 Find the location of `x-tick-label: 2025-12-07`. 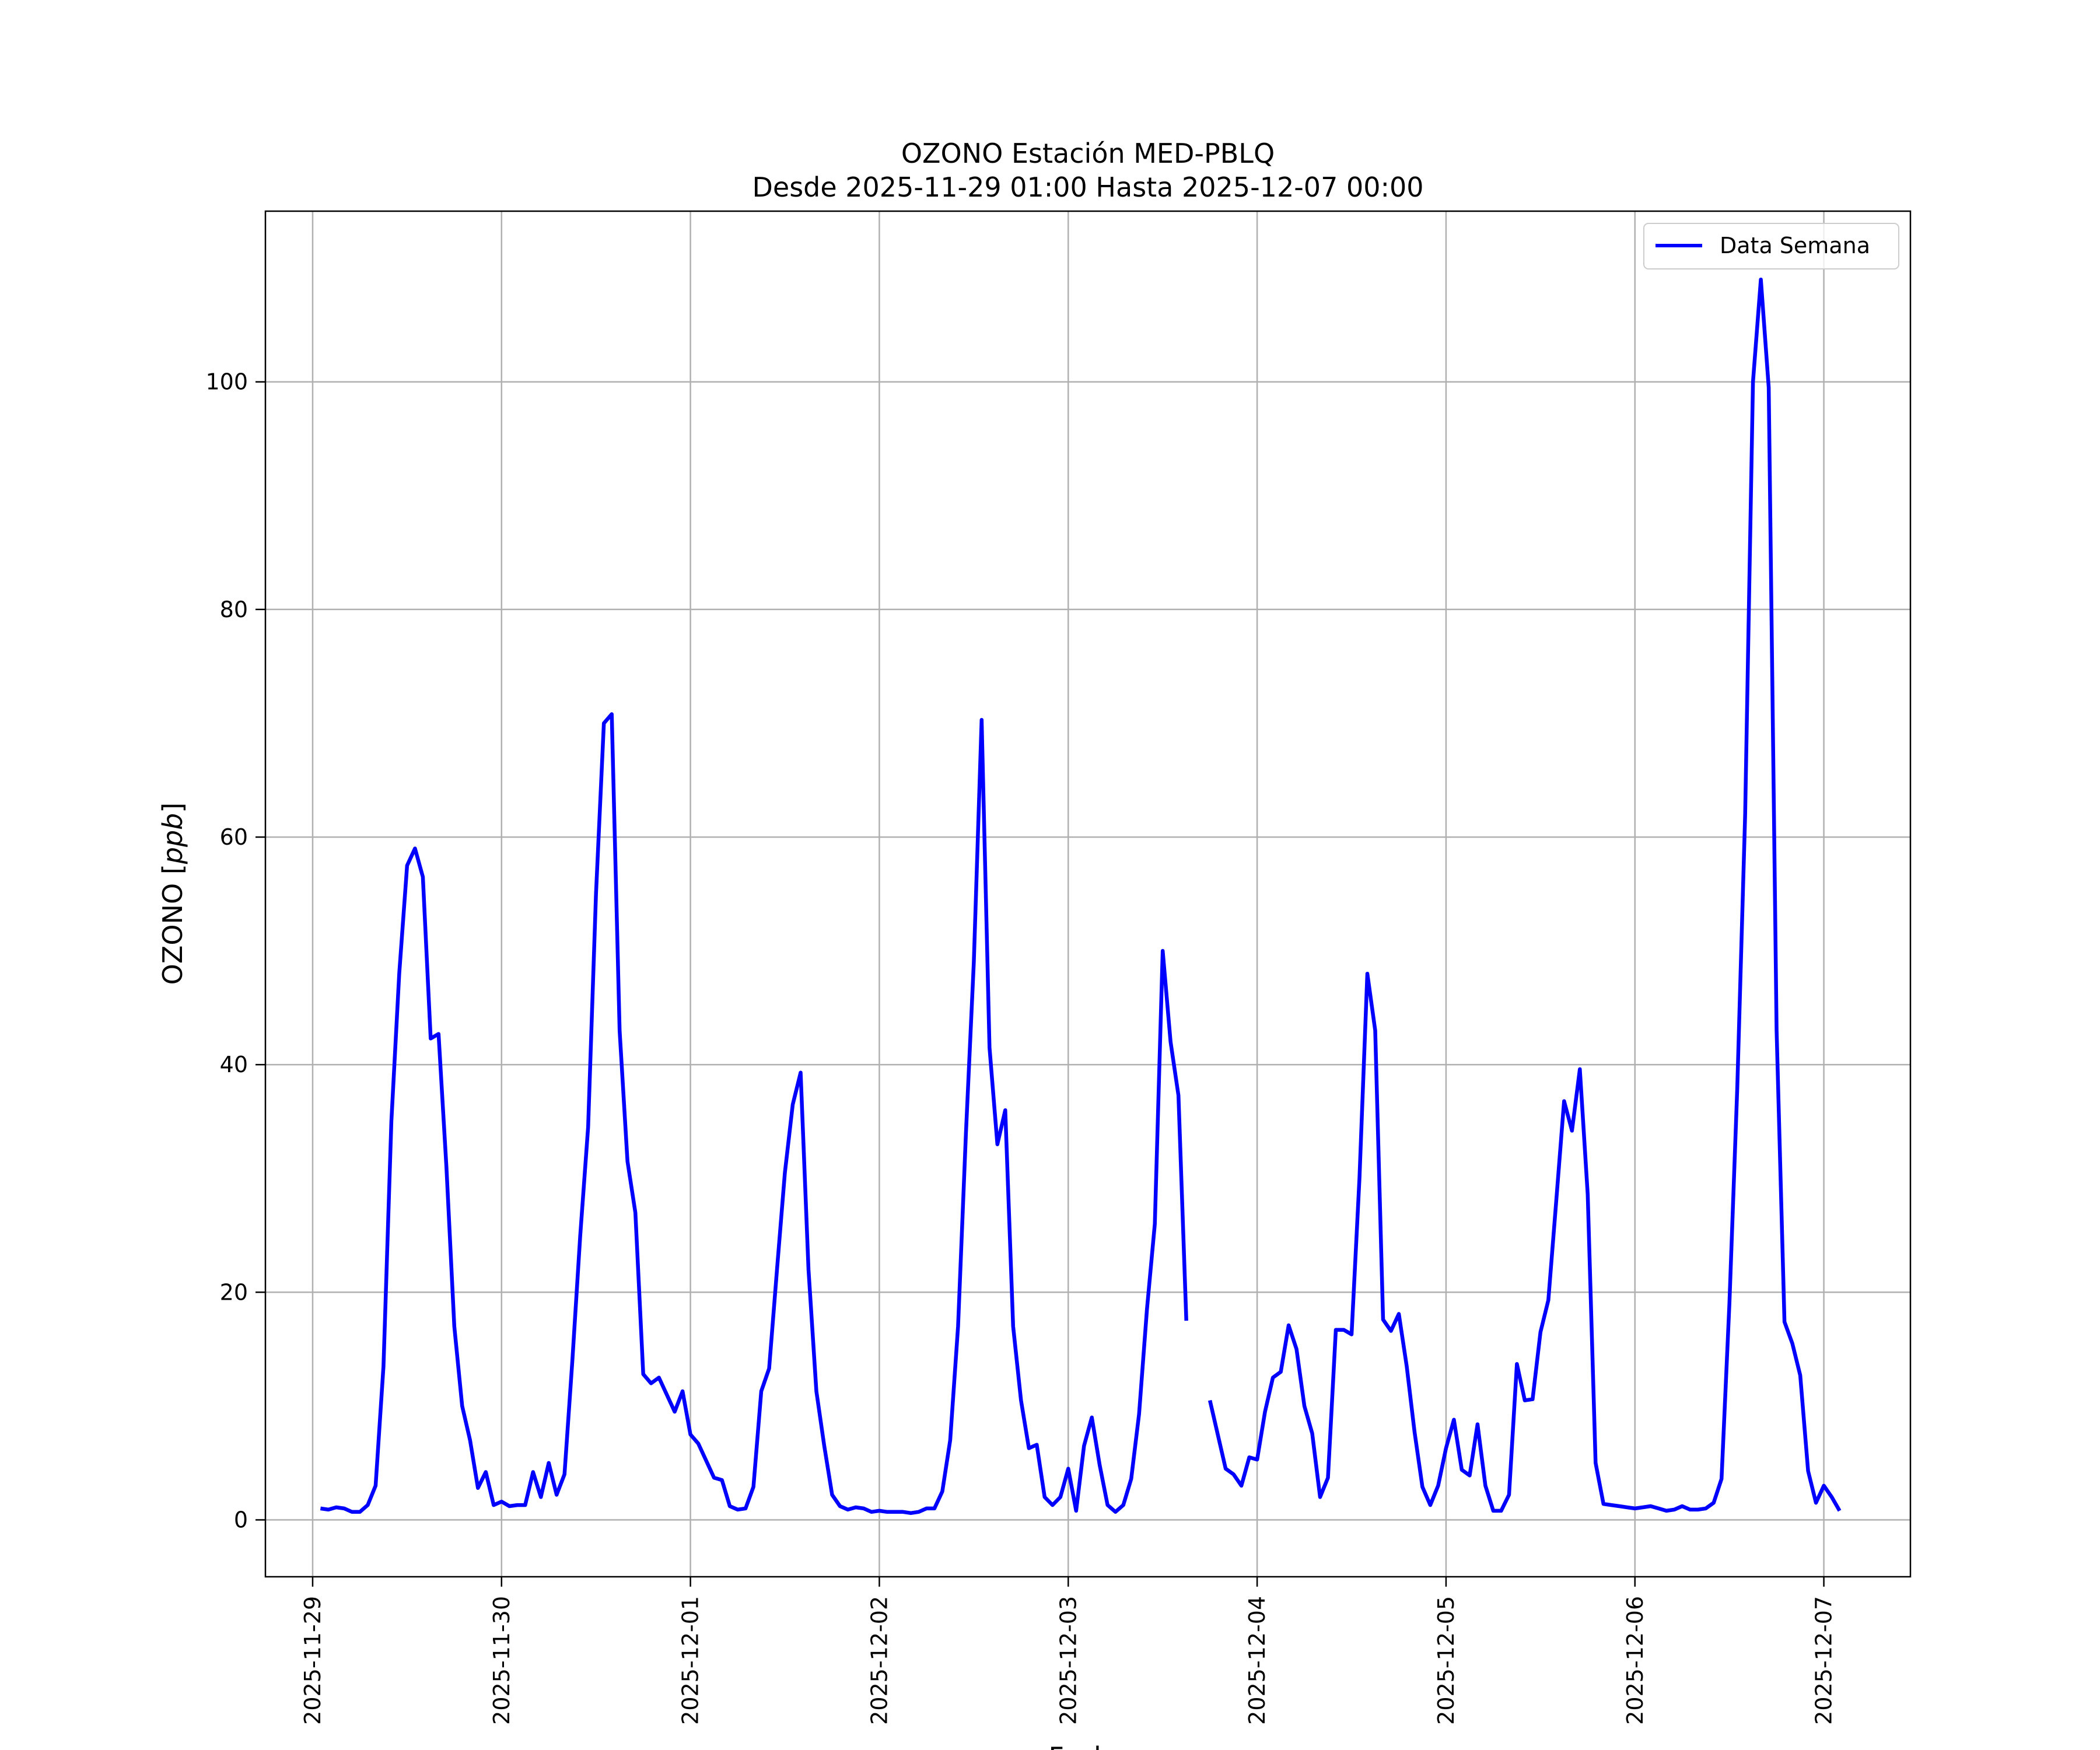

x-tick-label: 2025-12-07 is located at coordinates (1824, 1660).